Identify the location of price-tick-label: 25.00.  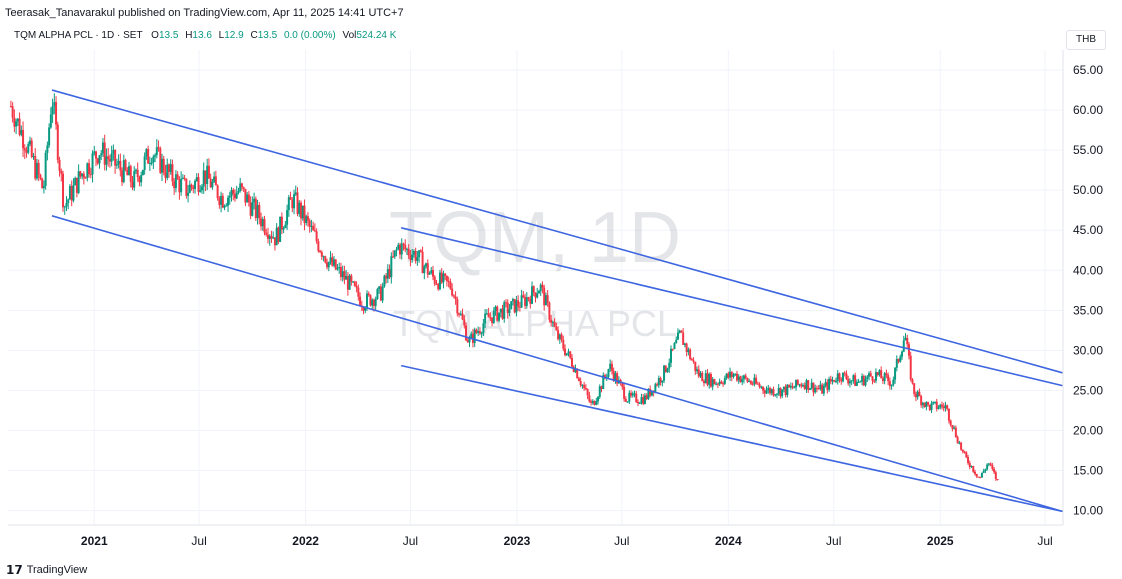
(1088, 390).